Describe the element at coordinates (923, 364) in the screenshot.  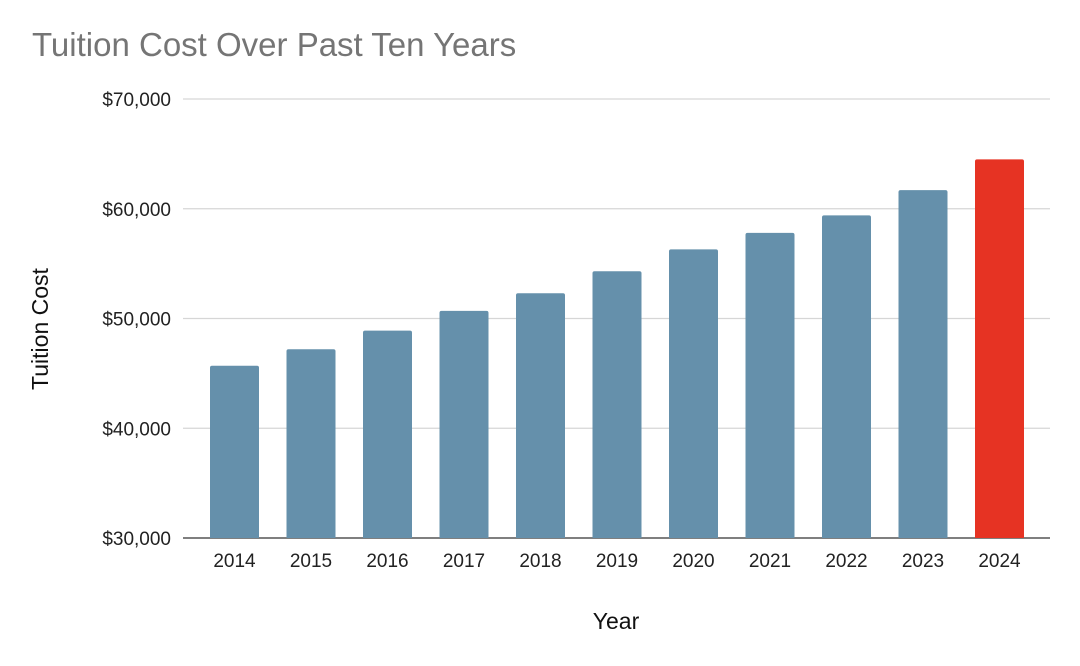
I see `bar-2023` at that location.